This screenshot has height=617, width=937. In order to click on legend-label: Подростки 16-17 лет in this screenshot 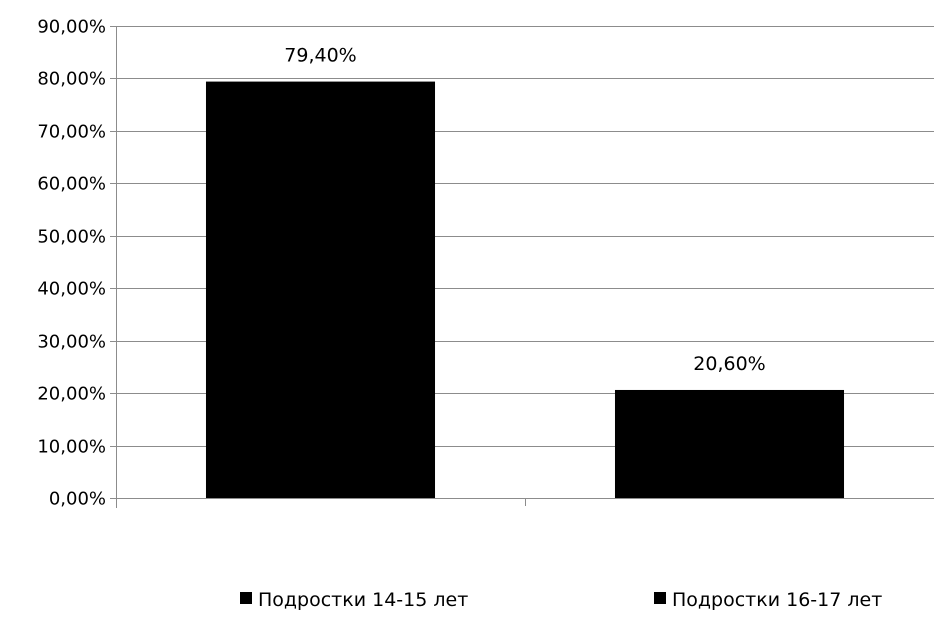, I will do `click(777, 600)`.